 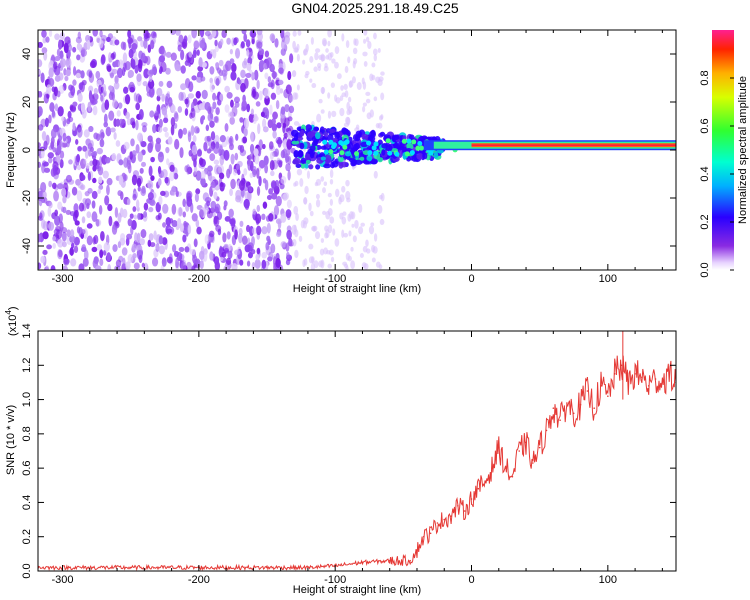 I want to click on colorbar-tick-label: 0.2, so click(x=705, y=221).